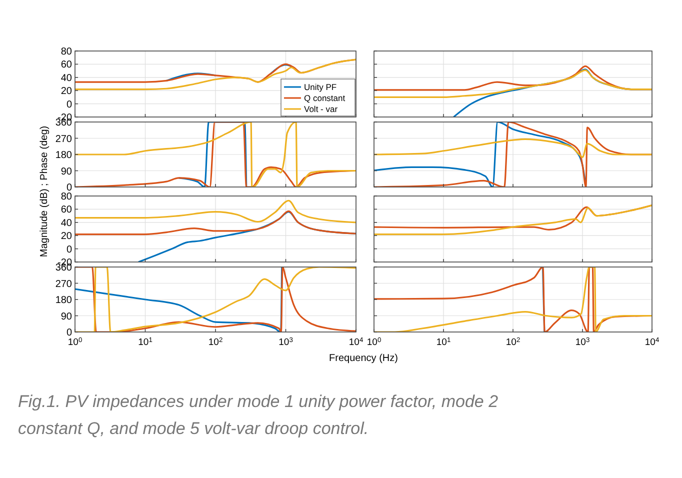 The height and width of the screenshot is (478, 682). Describe the element at coordinates (321, 109) in the screenshot. I see `legend-label: Volt - var` at that location.